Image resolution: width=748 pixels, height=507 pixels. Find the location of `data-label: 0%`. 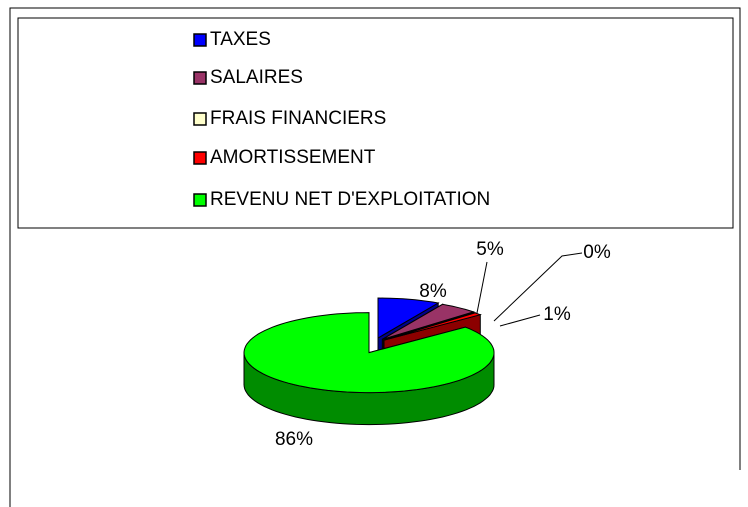

data-label: 0% is located at coordinates (597, 252).